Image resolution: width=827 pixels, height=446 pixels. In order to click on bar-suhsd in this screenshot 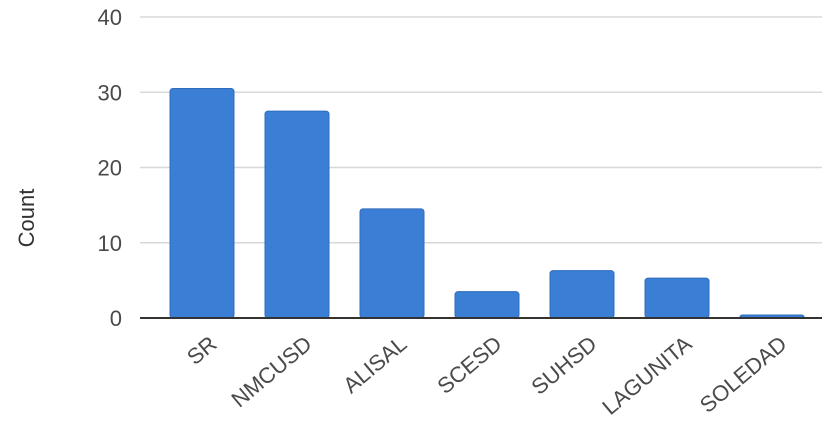, I will do `click(582, 294)`.